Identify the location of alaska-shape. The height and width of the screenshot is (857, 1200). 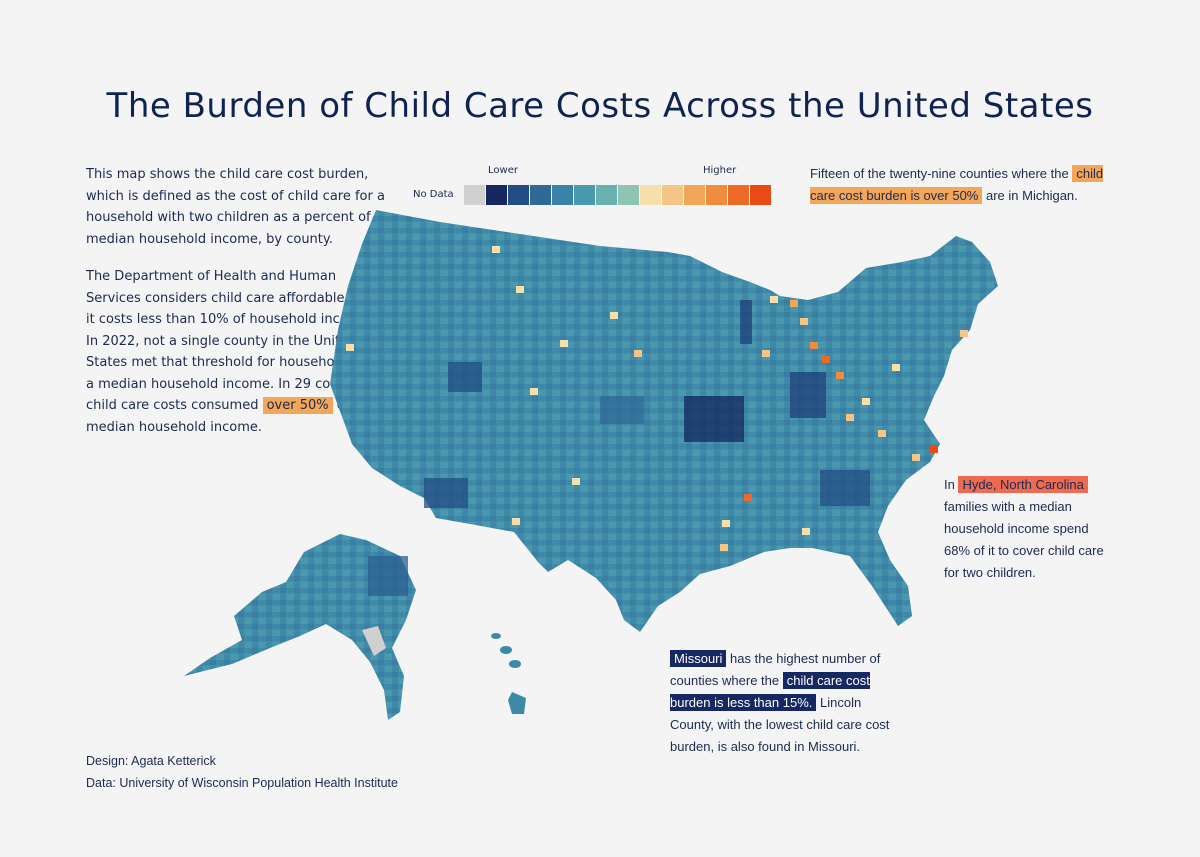
(300, 627).